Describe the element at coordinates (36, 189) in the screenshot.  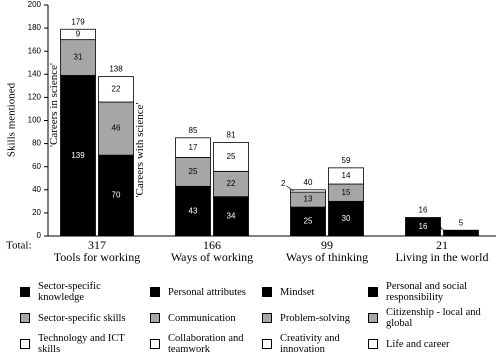
I see `y-tick-label: 40` at that location.